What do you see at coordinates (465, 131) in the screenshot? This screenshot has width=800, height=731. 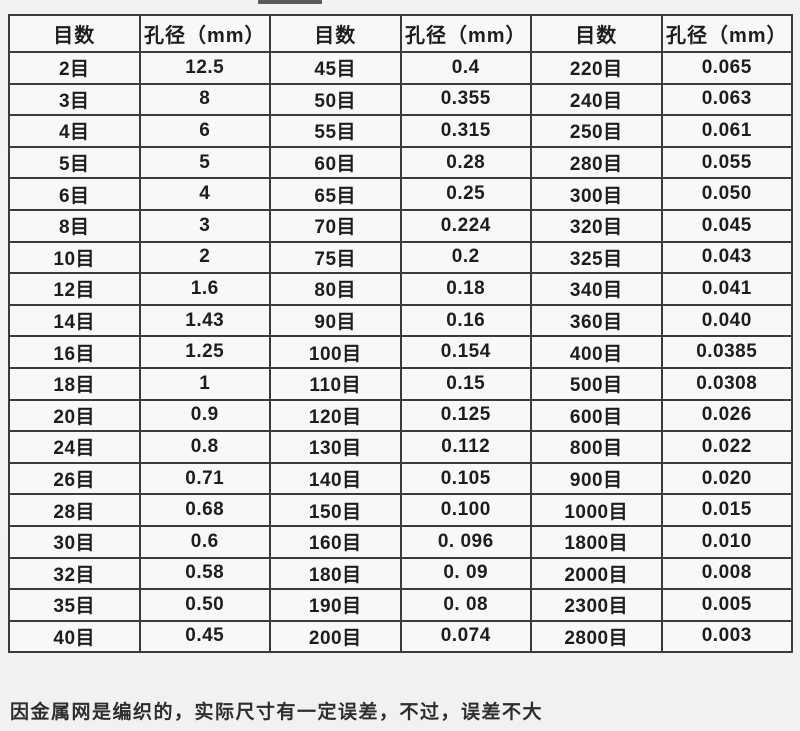 I see `aperture-cell: 0.315` at bounding box center [465, 131].